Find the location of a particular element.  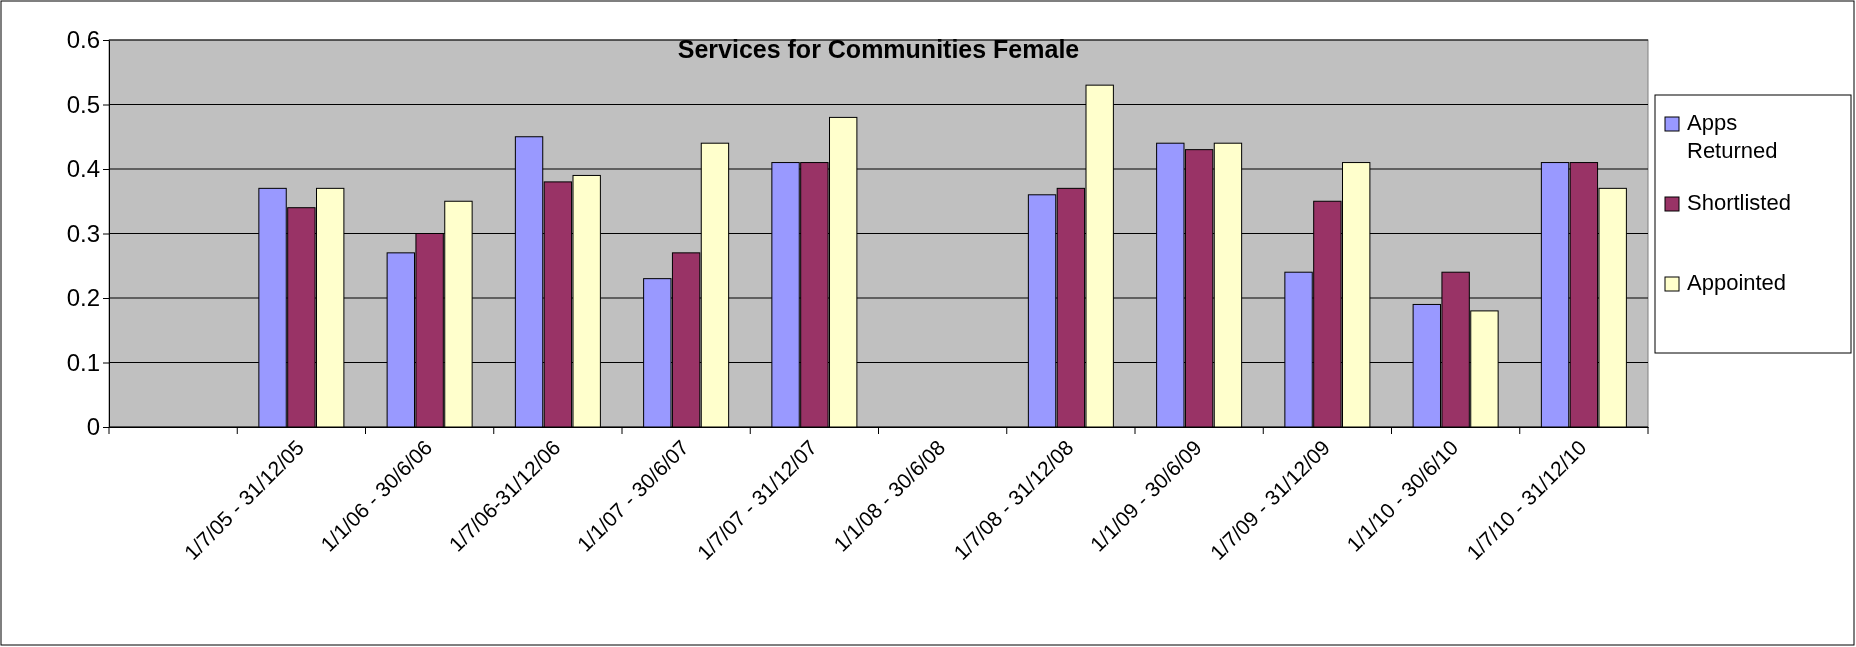

legend-label: Appointed is located at coordinates (1737, 282).